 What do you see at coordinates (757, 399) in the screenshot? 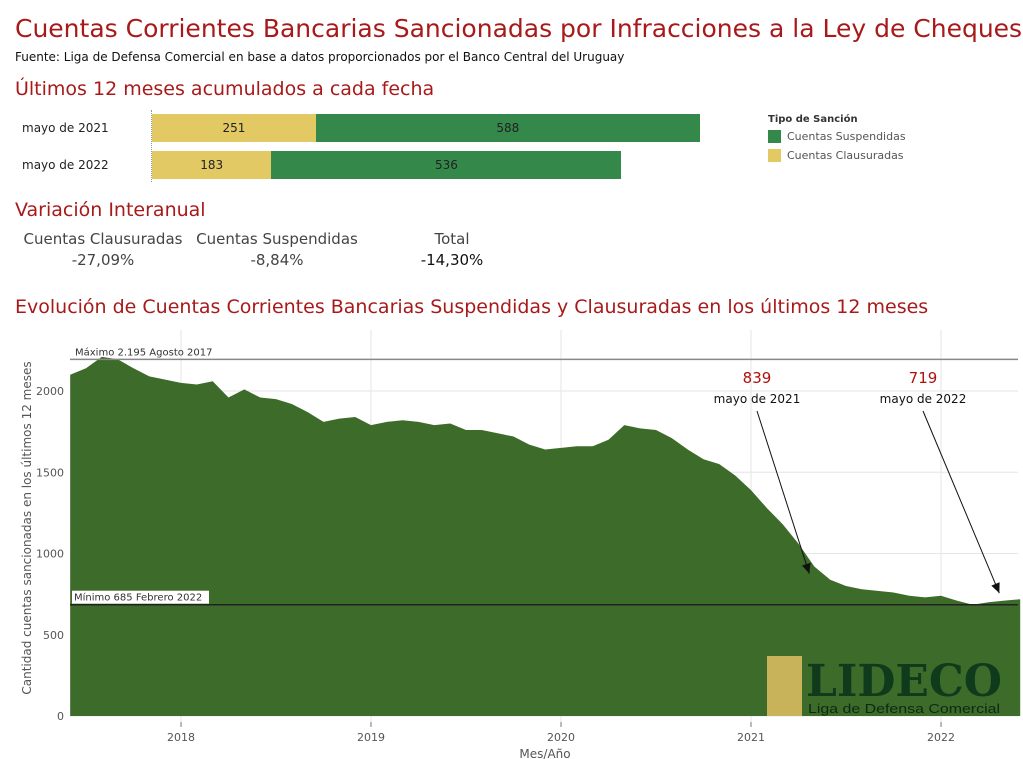
I see `annotation-label: mayo de 2021` at bounding box center [757, 399].